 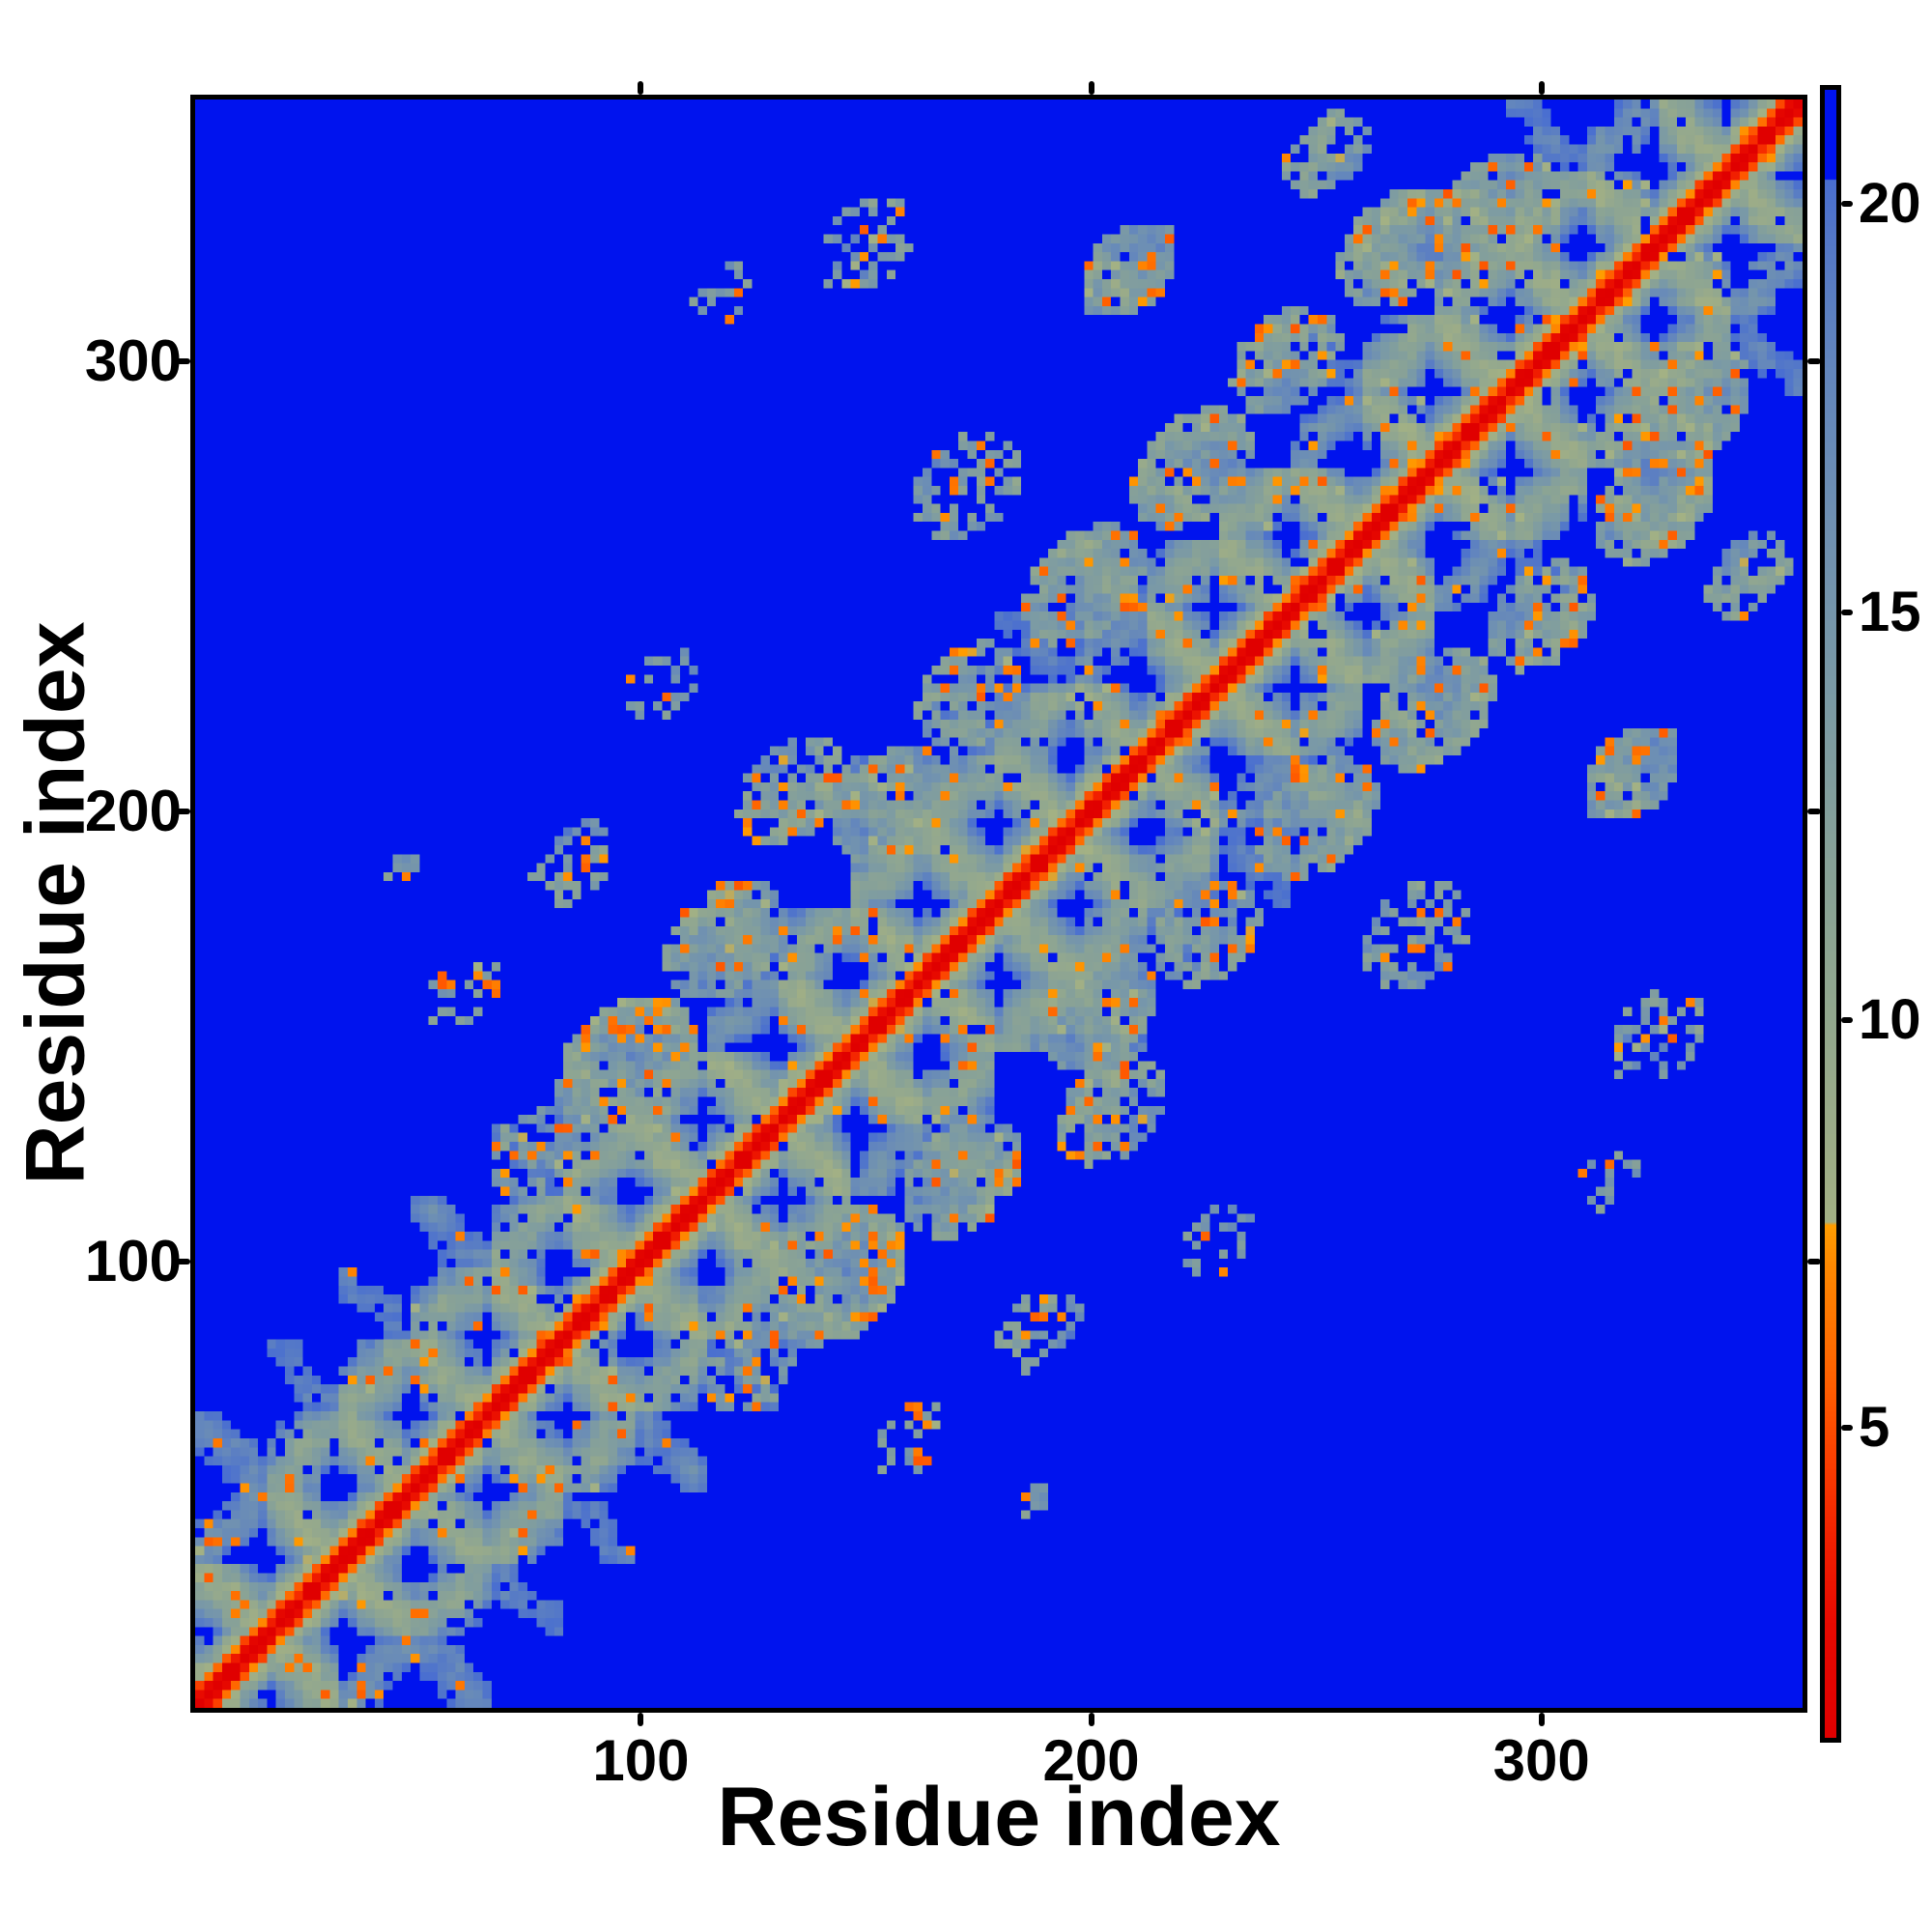 What do you see at coordinates (641, 1760) in the screenshot?
I see `x-tick-label: 100` at bounding box center [641, 1760].